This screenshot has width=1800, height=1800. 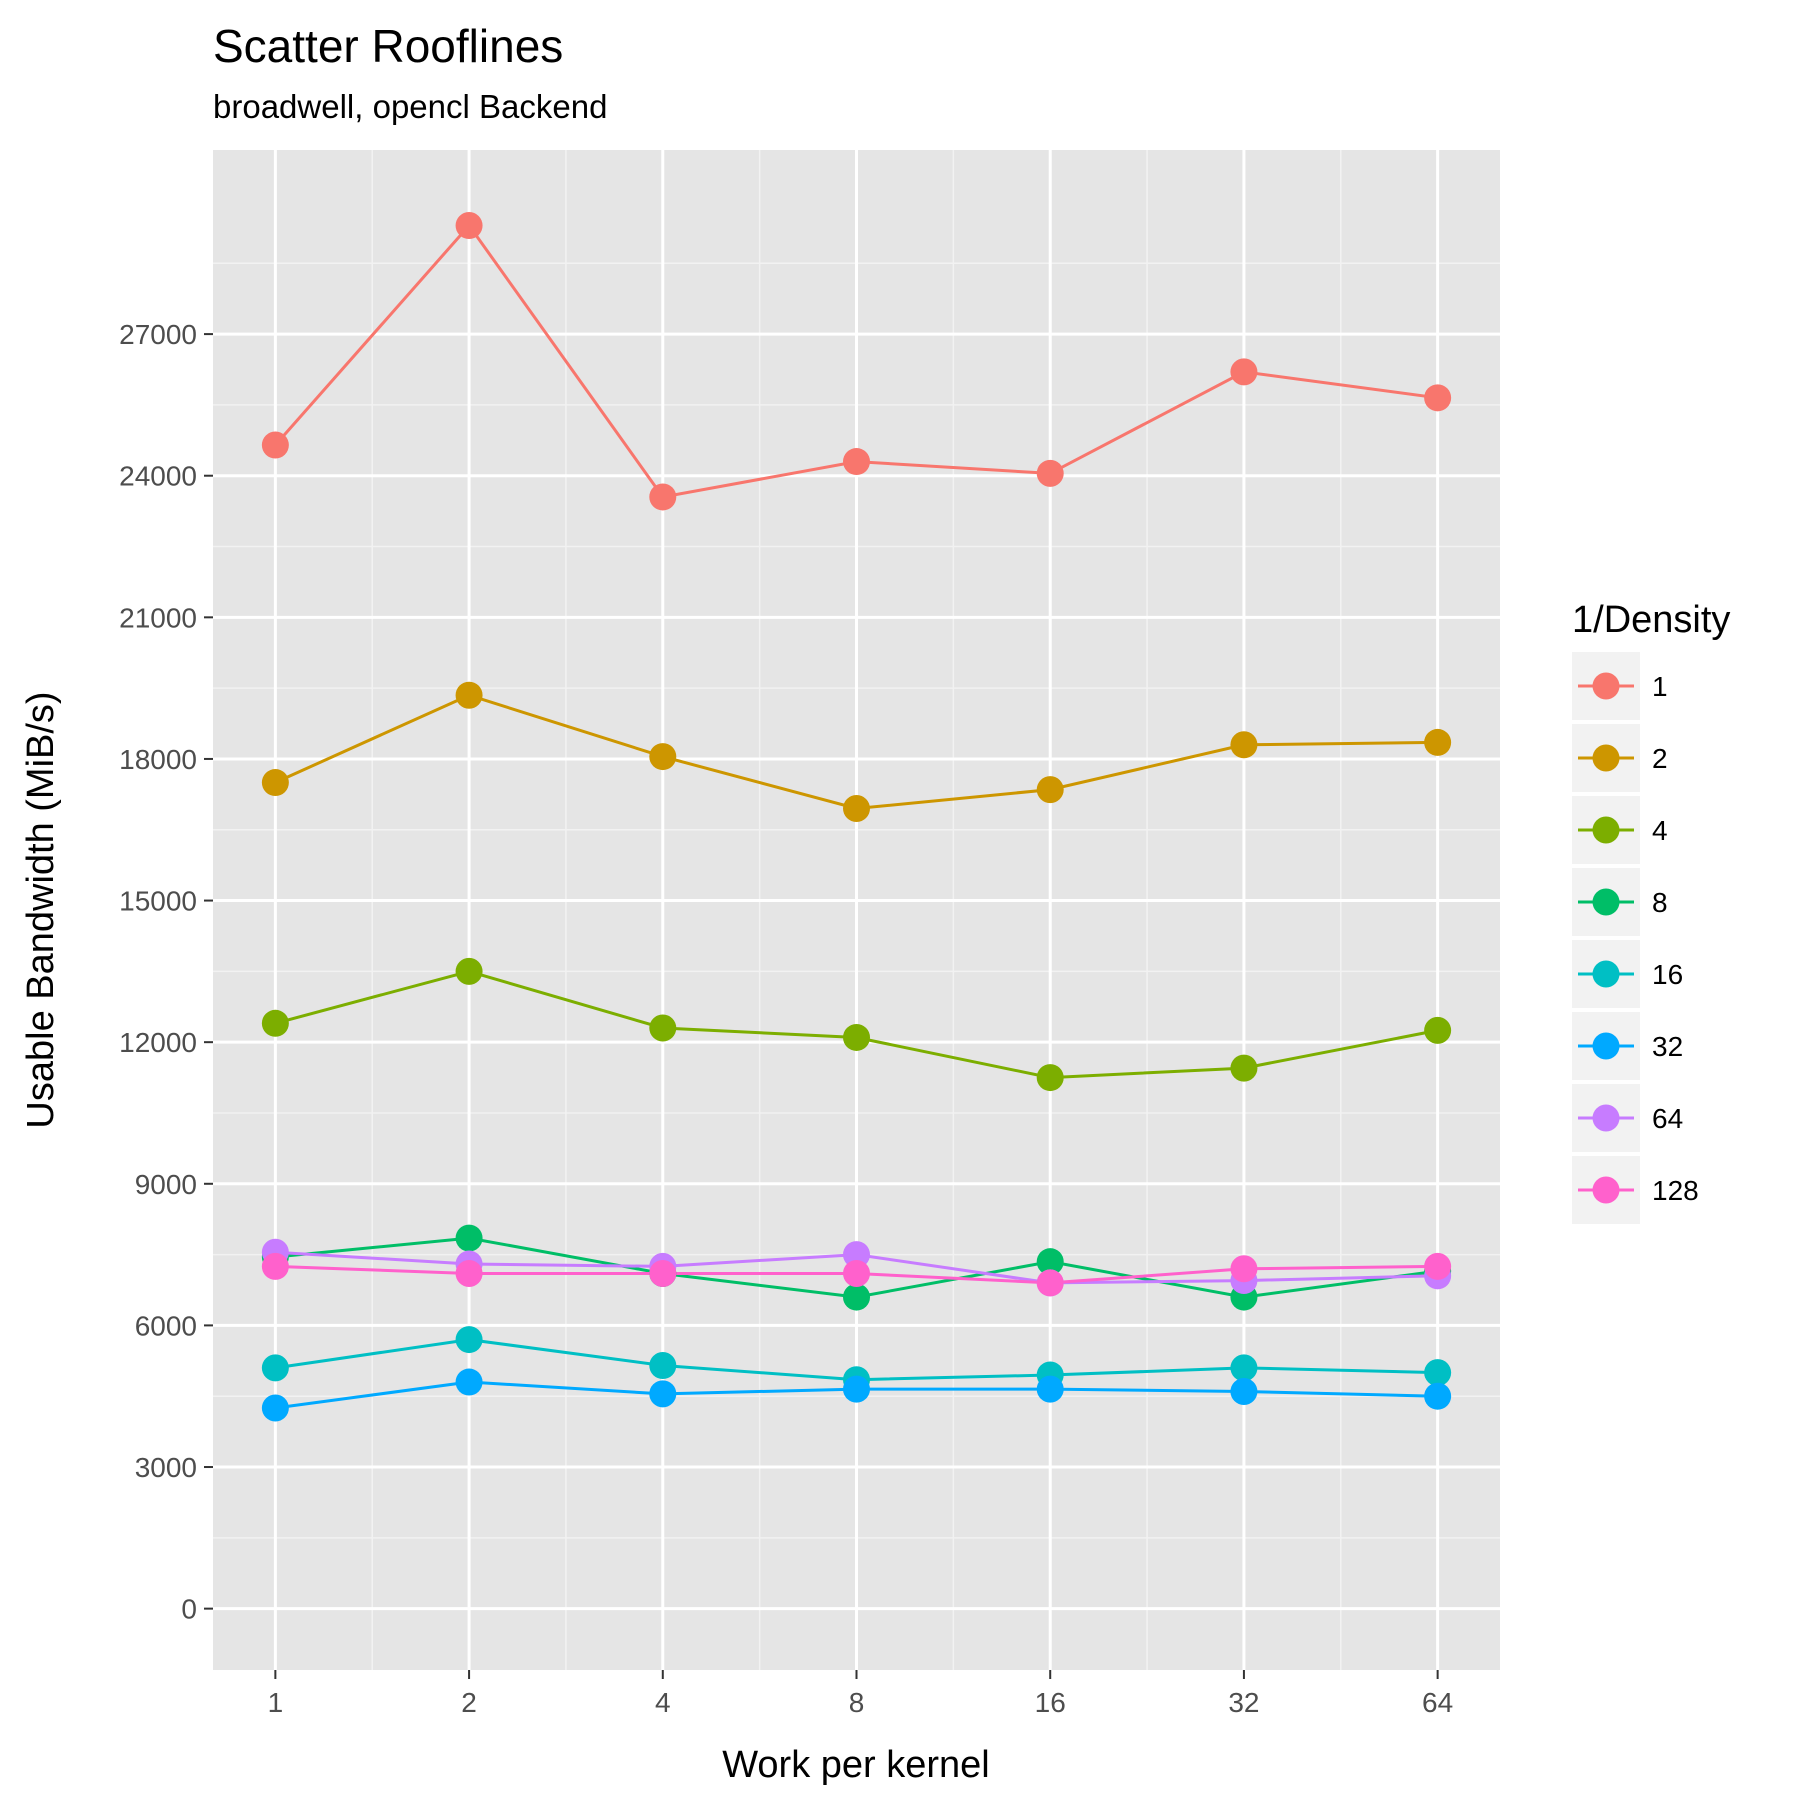 What do you see at coordinates (158, 759) in the screenshot?
I see `y-tick-label: 18000` at bounding box center [158, 759].